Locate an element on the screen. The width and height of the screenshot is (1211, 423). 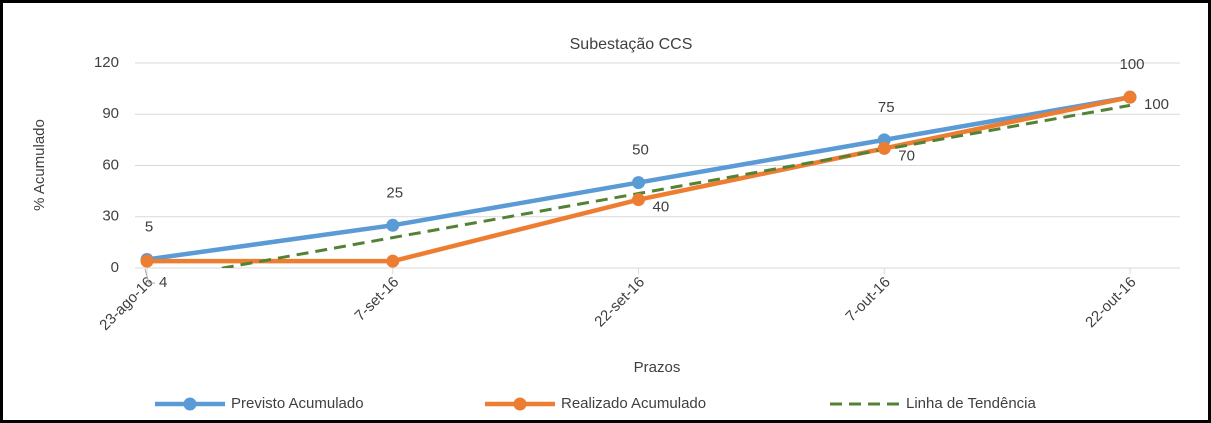
data-label: 25 is located at coordinates (394, 192).